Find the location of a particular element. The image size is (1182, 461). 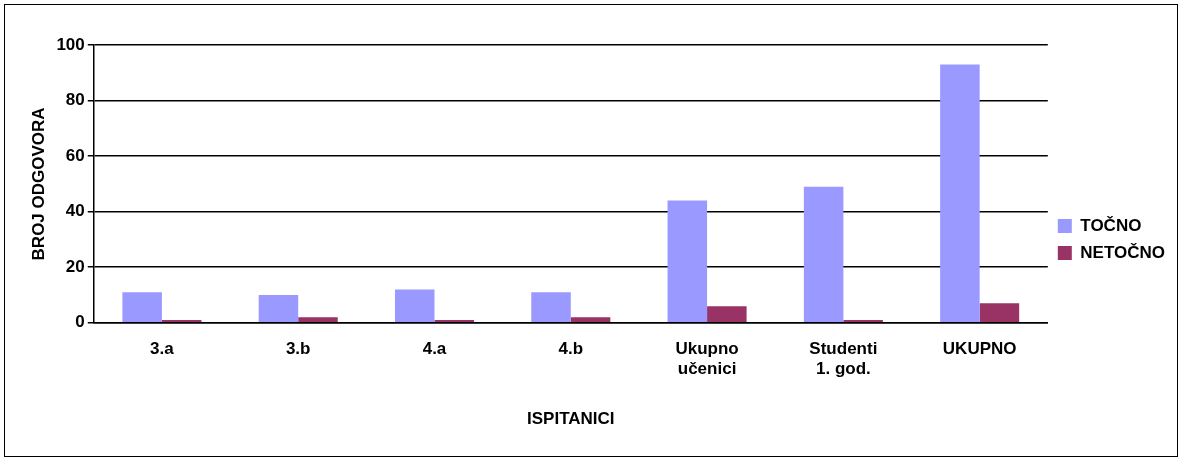

x-tick-label: 4.a is located at coordinates (434, 348).